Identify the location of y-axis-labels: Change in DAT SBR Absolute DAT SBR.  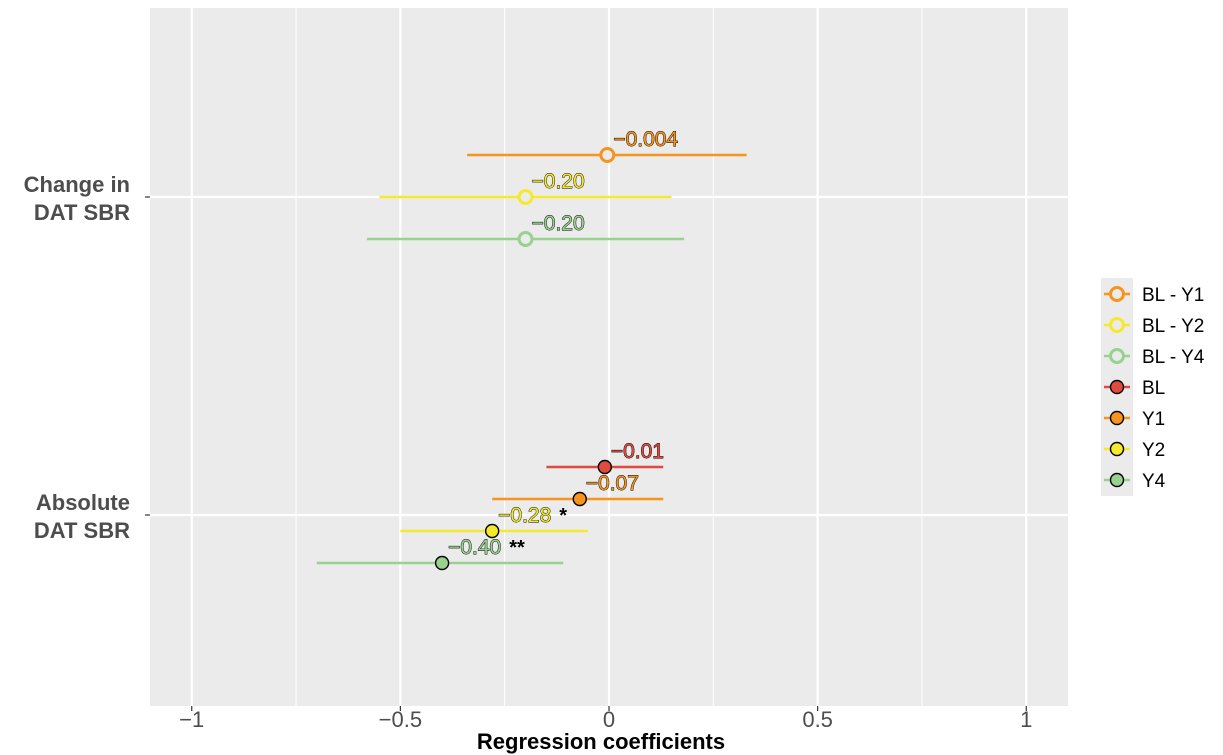
(87, 357).